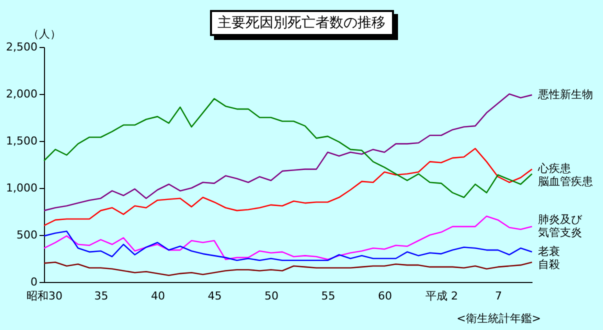  I want to click on x-tick-label: 35, so click(101, 296).